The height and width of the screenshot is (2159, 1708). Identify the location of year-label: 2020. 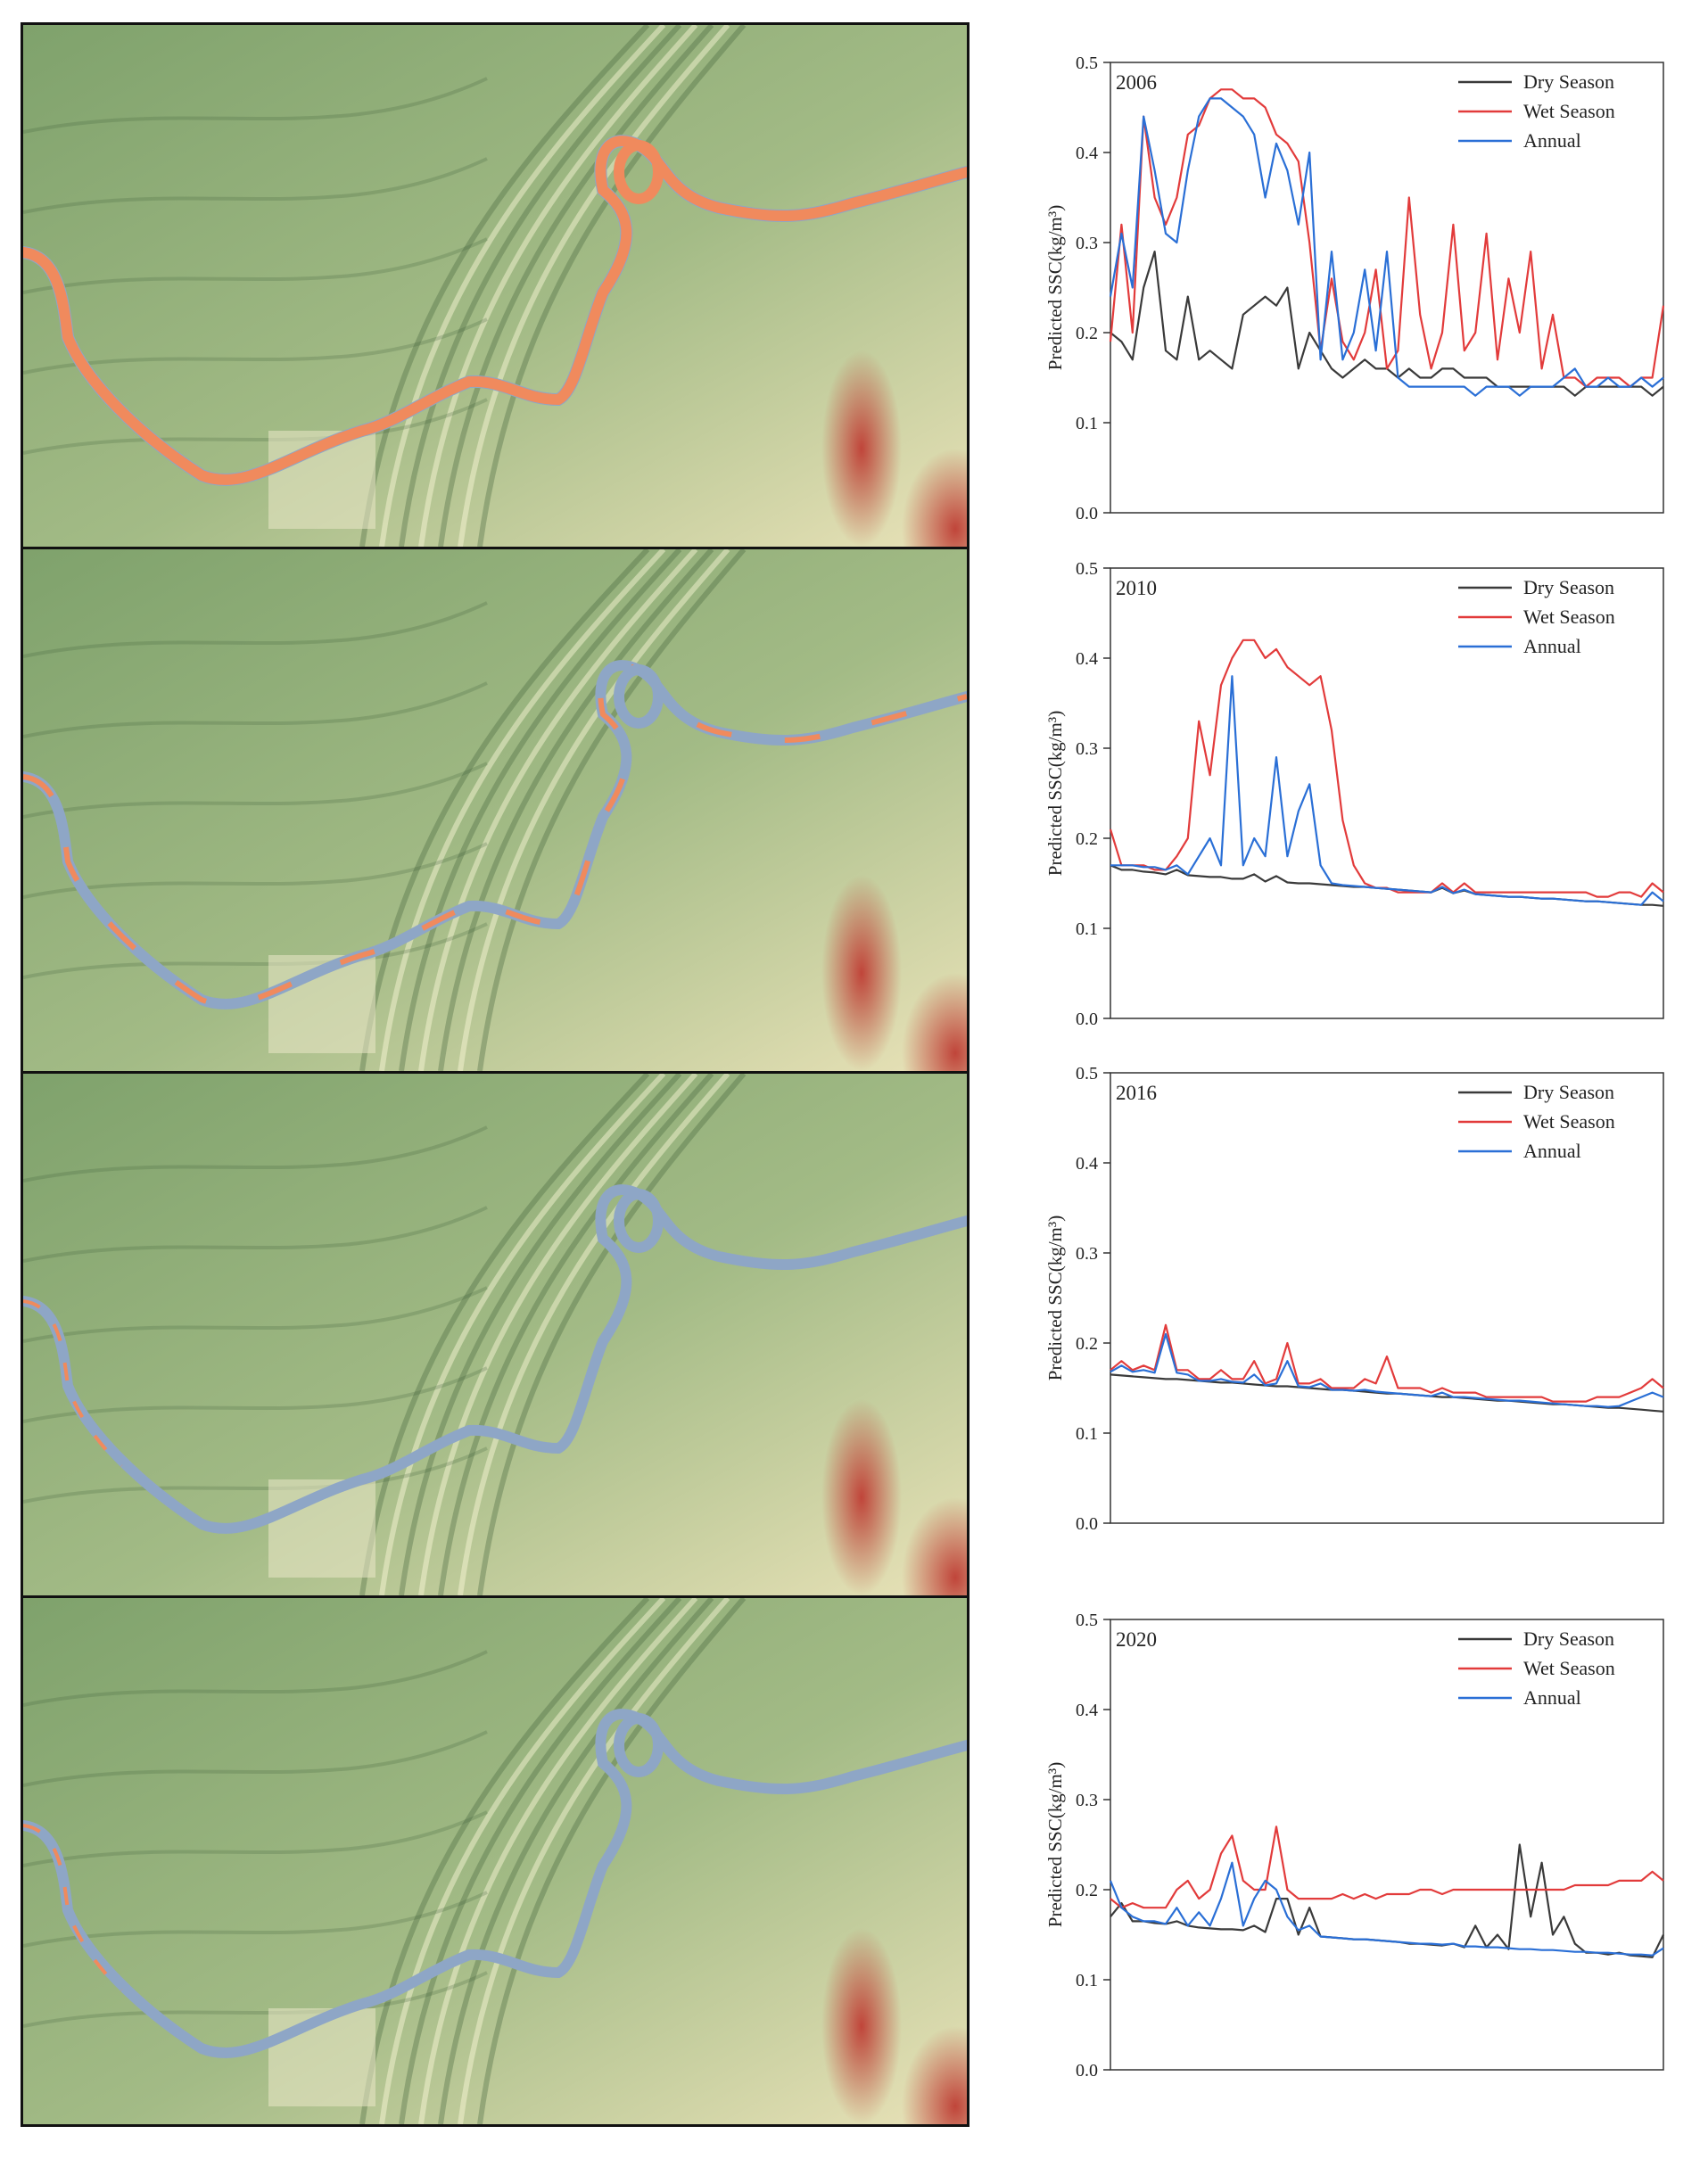
(1136, 1639).